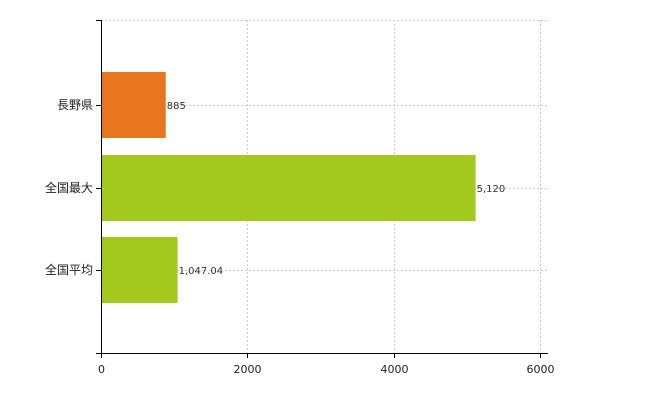 This screenshot has width=650, height=404. I want to click on data-label: 885, so click(176, 106).